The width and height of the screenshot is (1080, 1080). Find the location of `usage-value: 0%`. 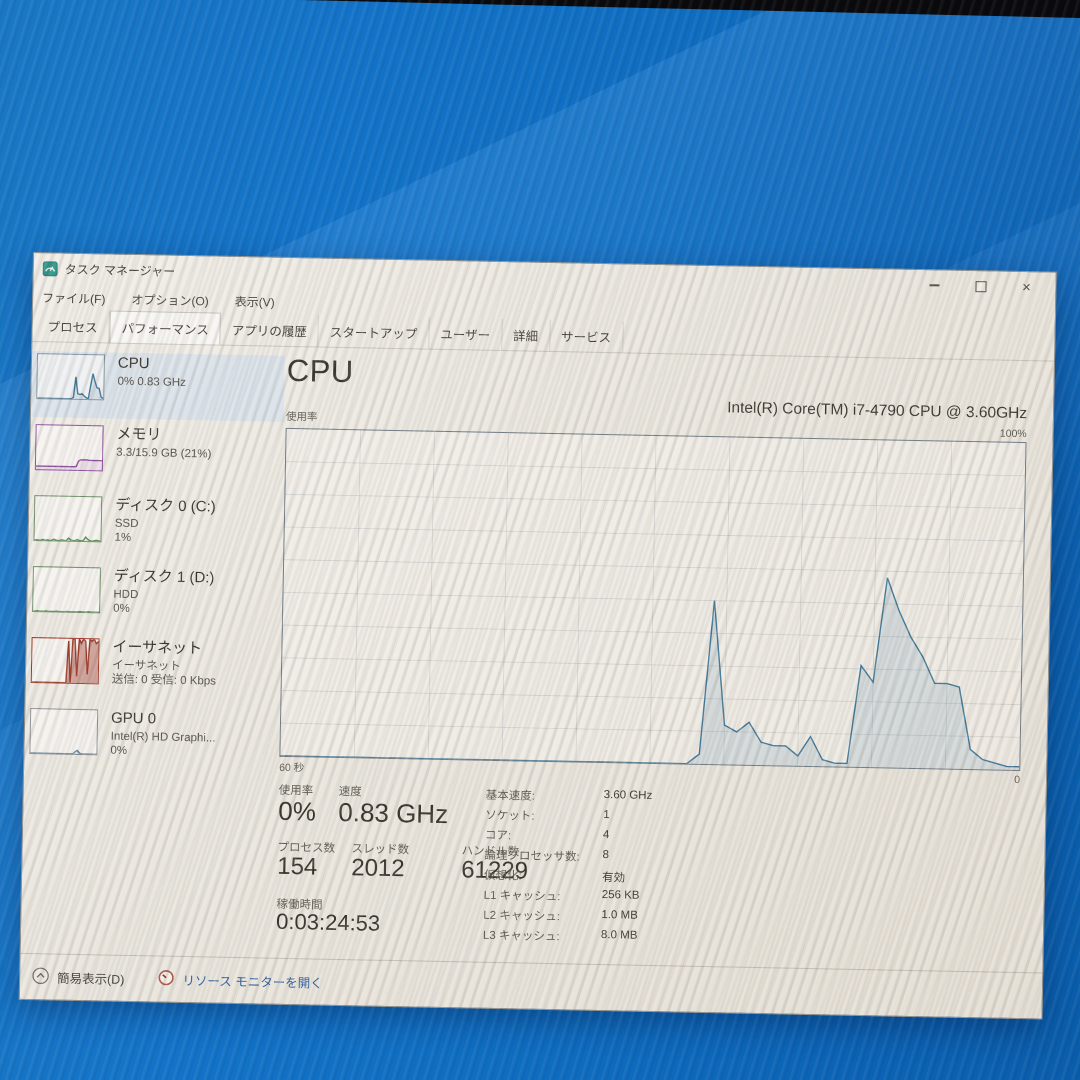

usage-value: 0% is located at coordinates (297, 811).